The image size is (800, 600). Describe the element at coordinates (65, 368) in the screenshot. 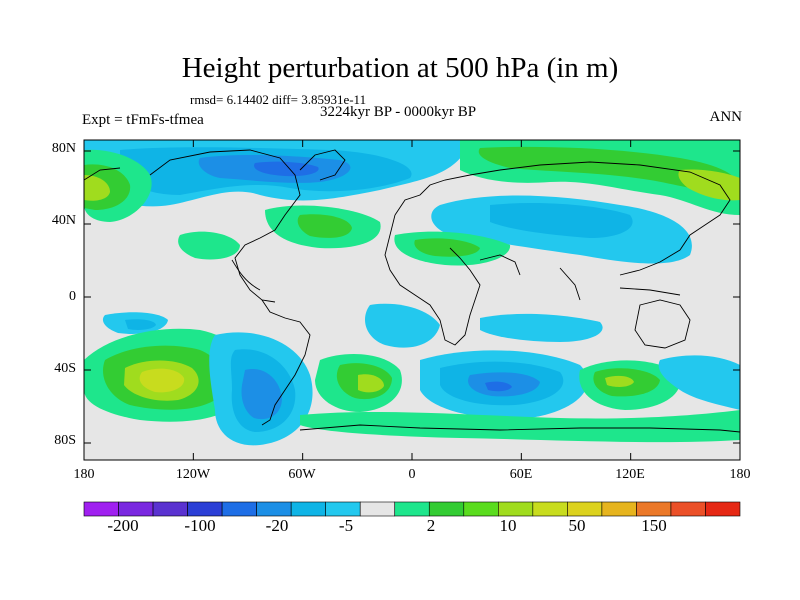

I see `lat-tick-label: 40S` at that location.